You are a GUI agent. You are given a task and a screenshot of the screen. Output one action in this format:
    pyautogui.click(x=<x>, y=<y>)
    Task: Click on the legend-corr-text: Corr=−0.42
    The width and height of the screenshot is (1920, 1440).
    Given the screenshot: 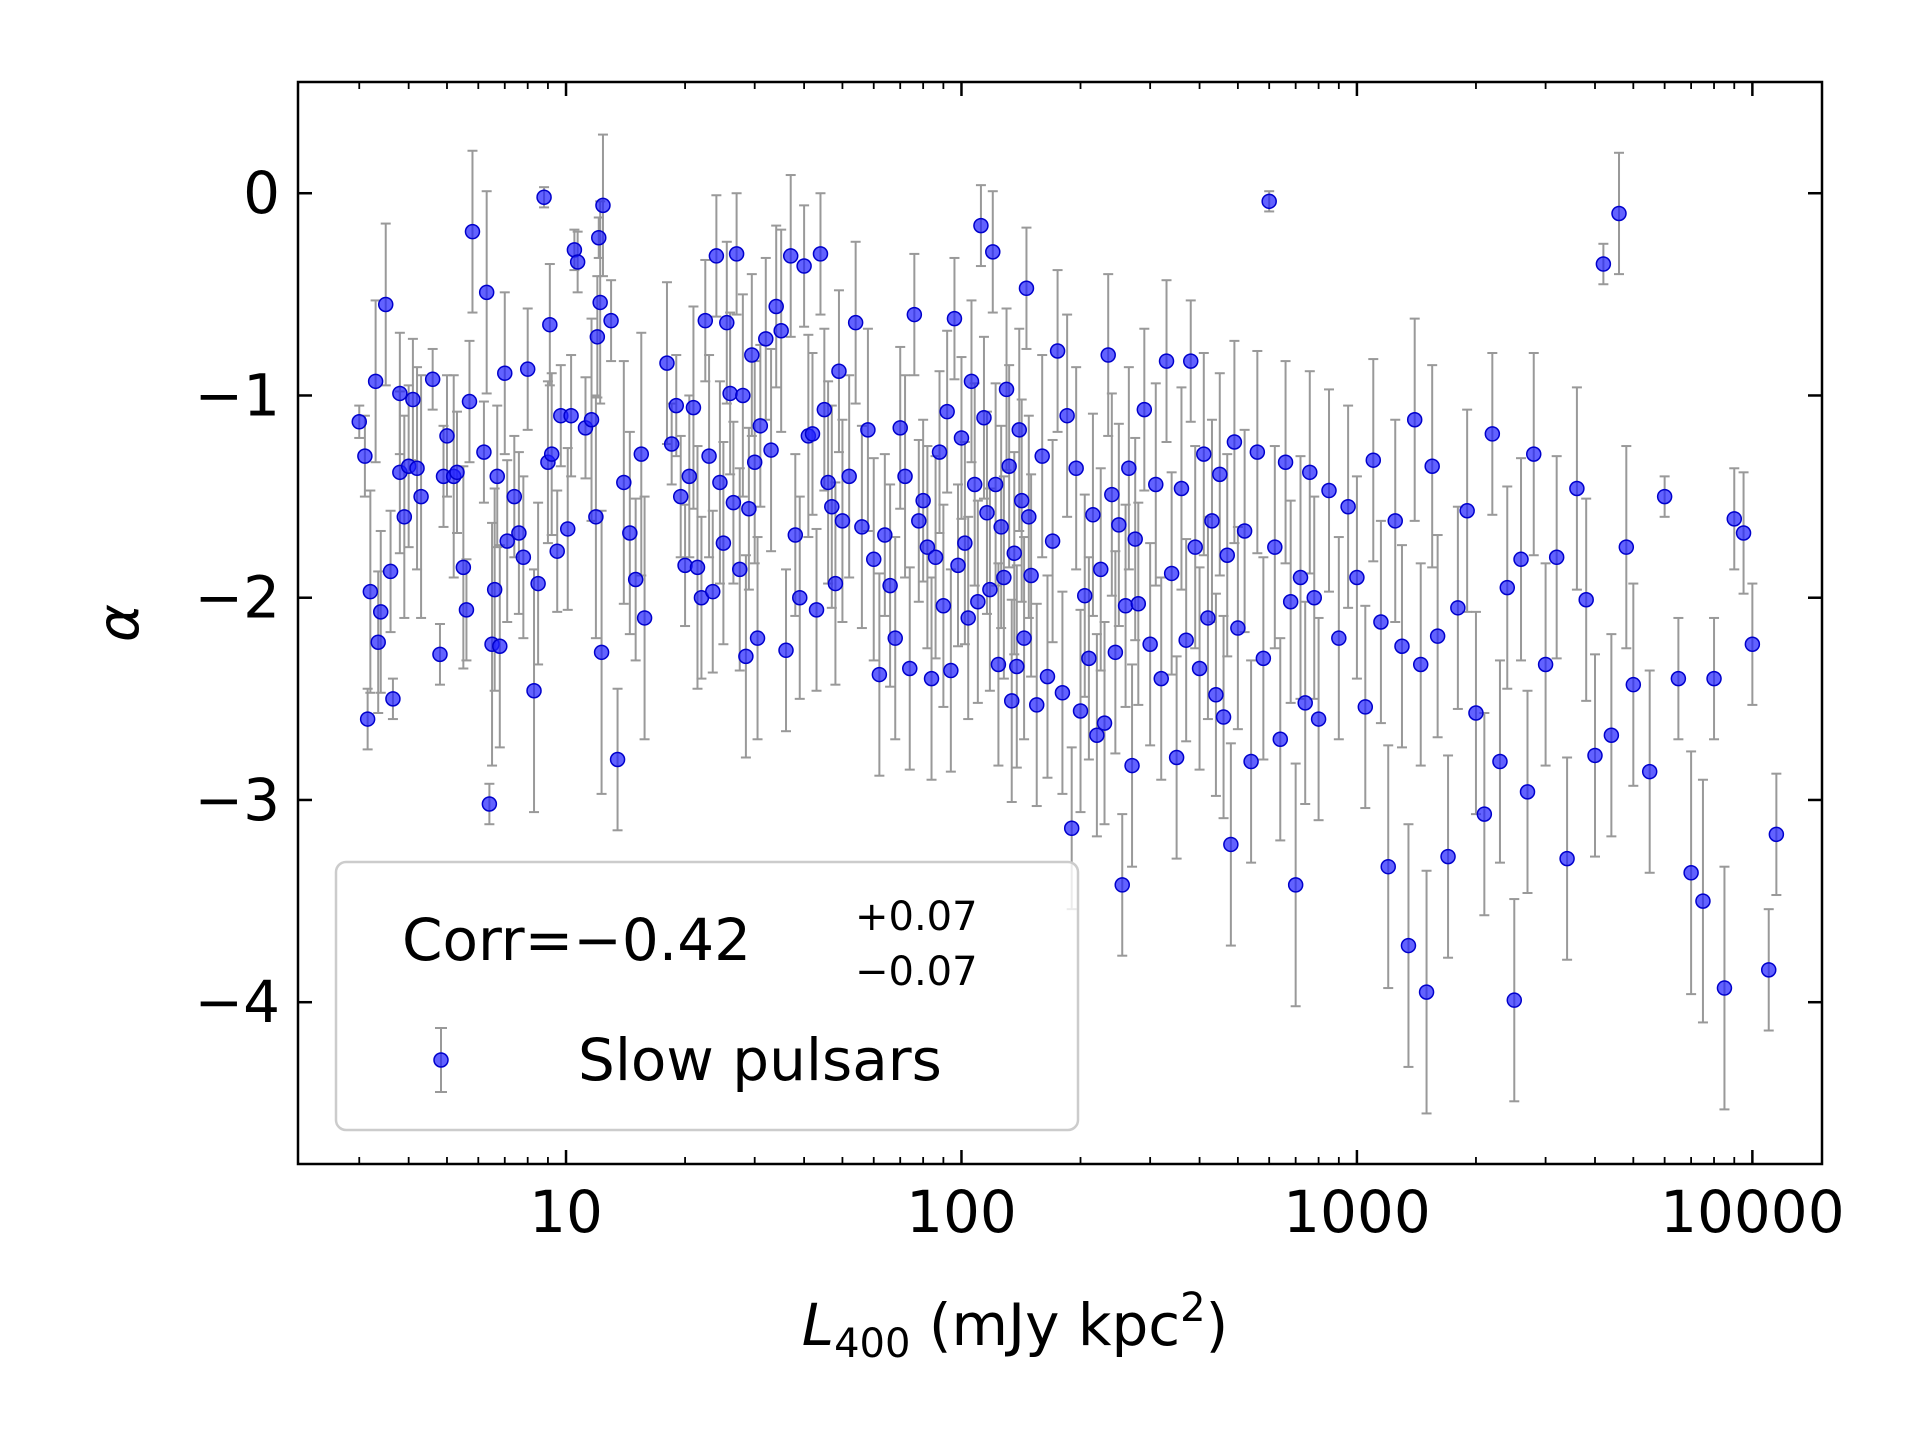 What is the action you would take?
    pyautogui.click(x=576, y=940)
    